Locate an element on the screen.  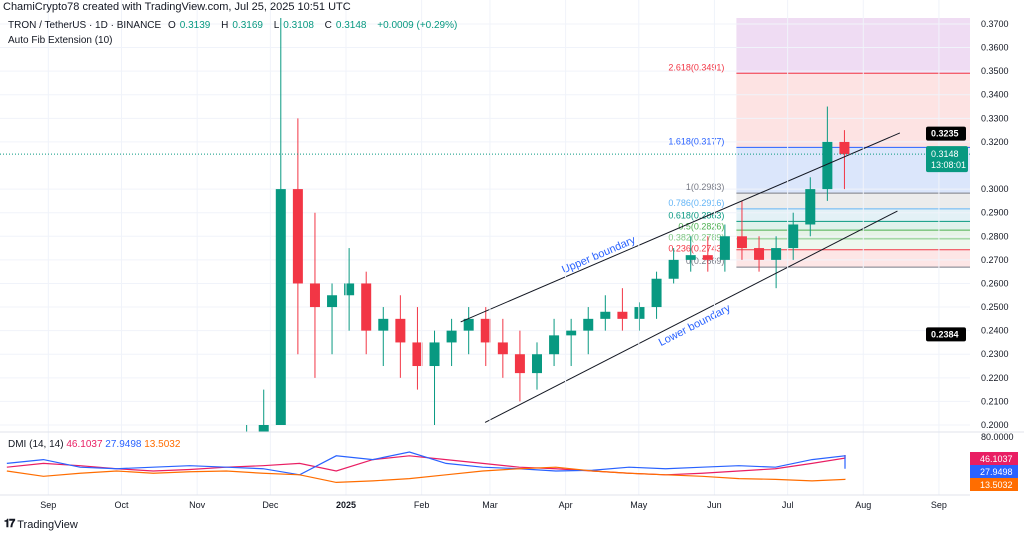
fib-level-label: 1.618(0.3177) is located at coordinates (696, 141).